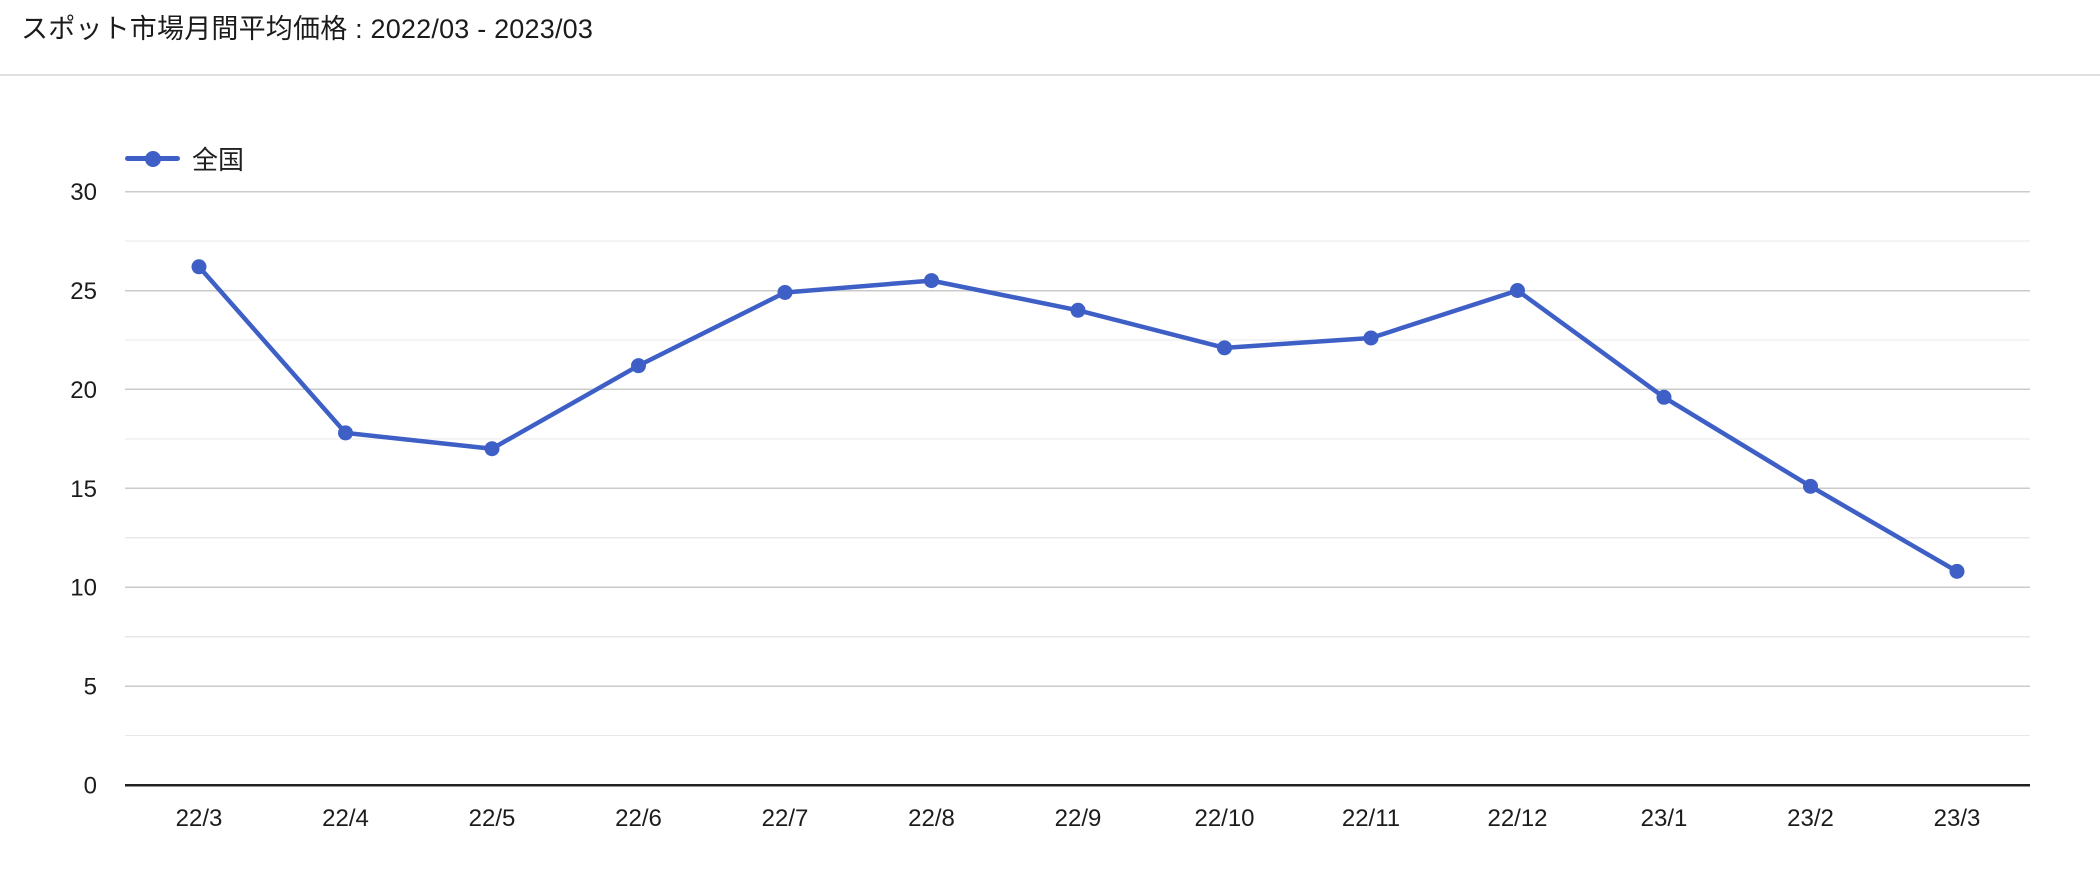  Describe the element at coordinates (199, 818) in the screenshot. I see `x-axis-tick-label: 22/3` at that location.